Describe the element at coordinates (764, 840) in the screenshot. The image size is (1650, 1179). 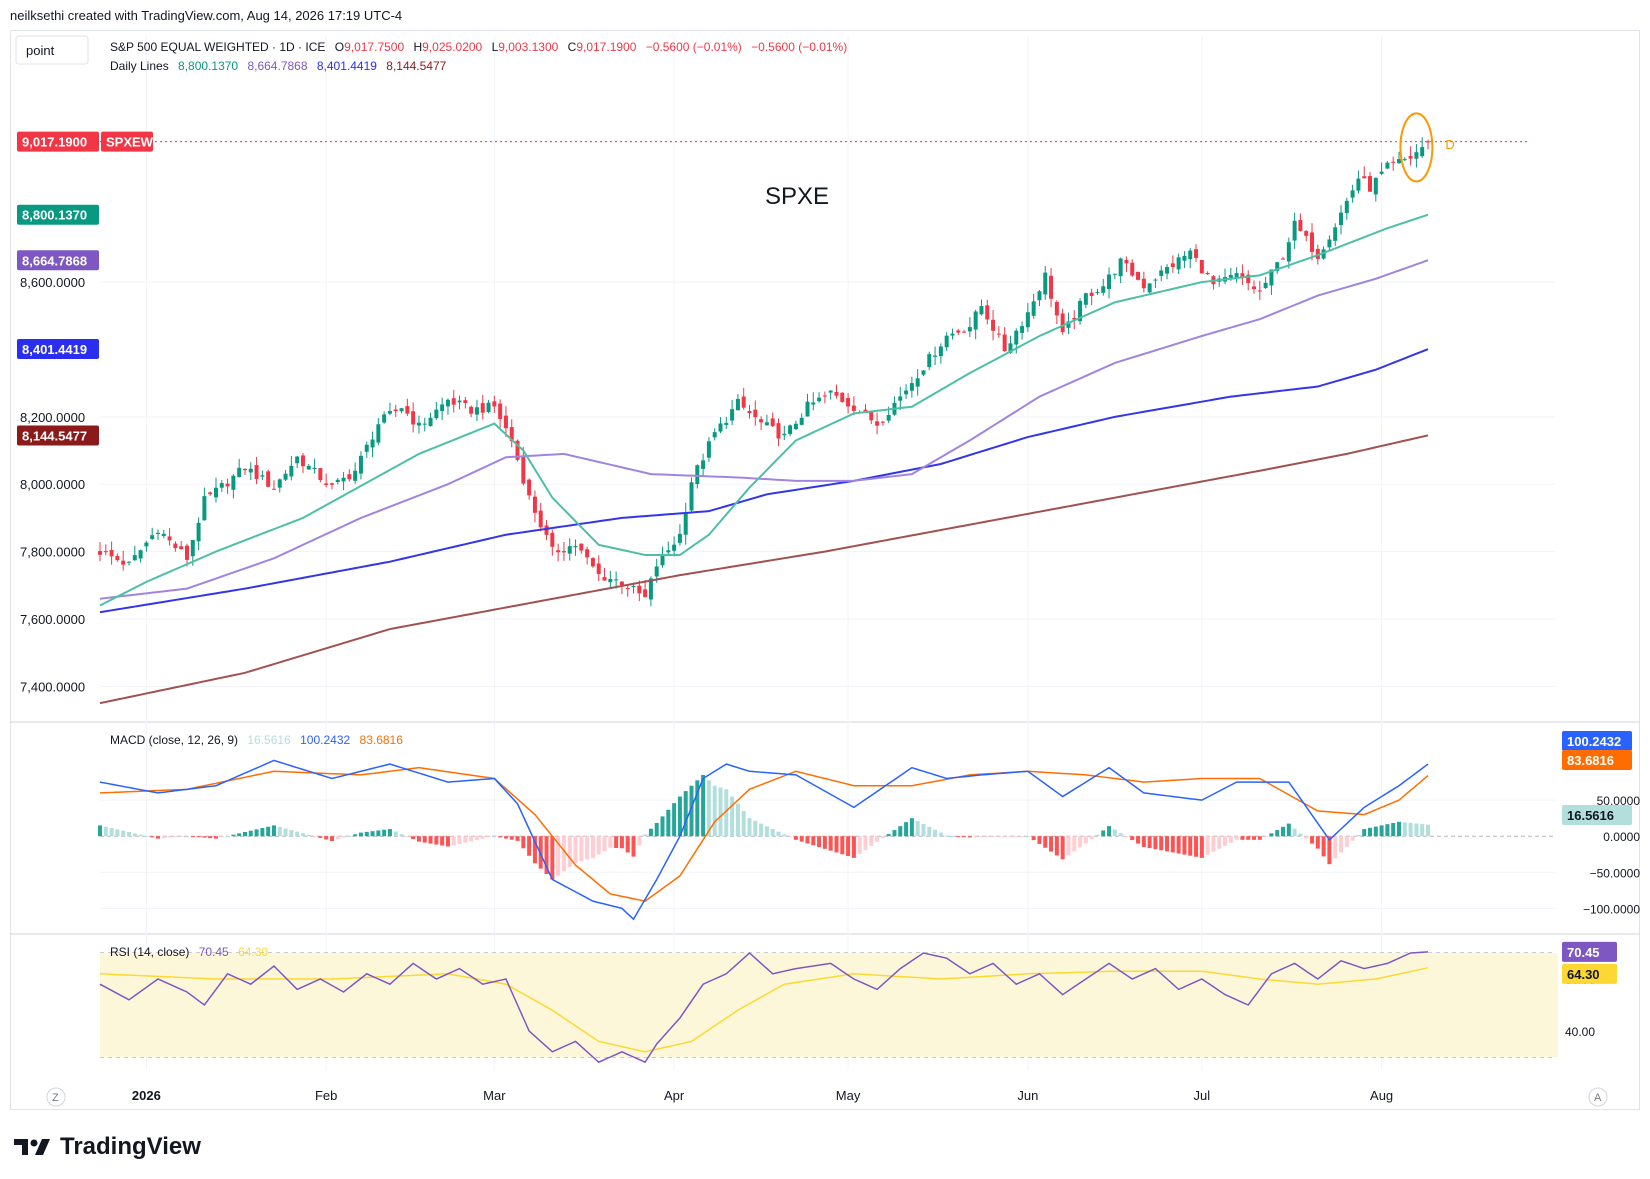
I see `macd-series` at that location.